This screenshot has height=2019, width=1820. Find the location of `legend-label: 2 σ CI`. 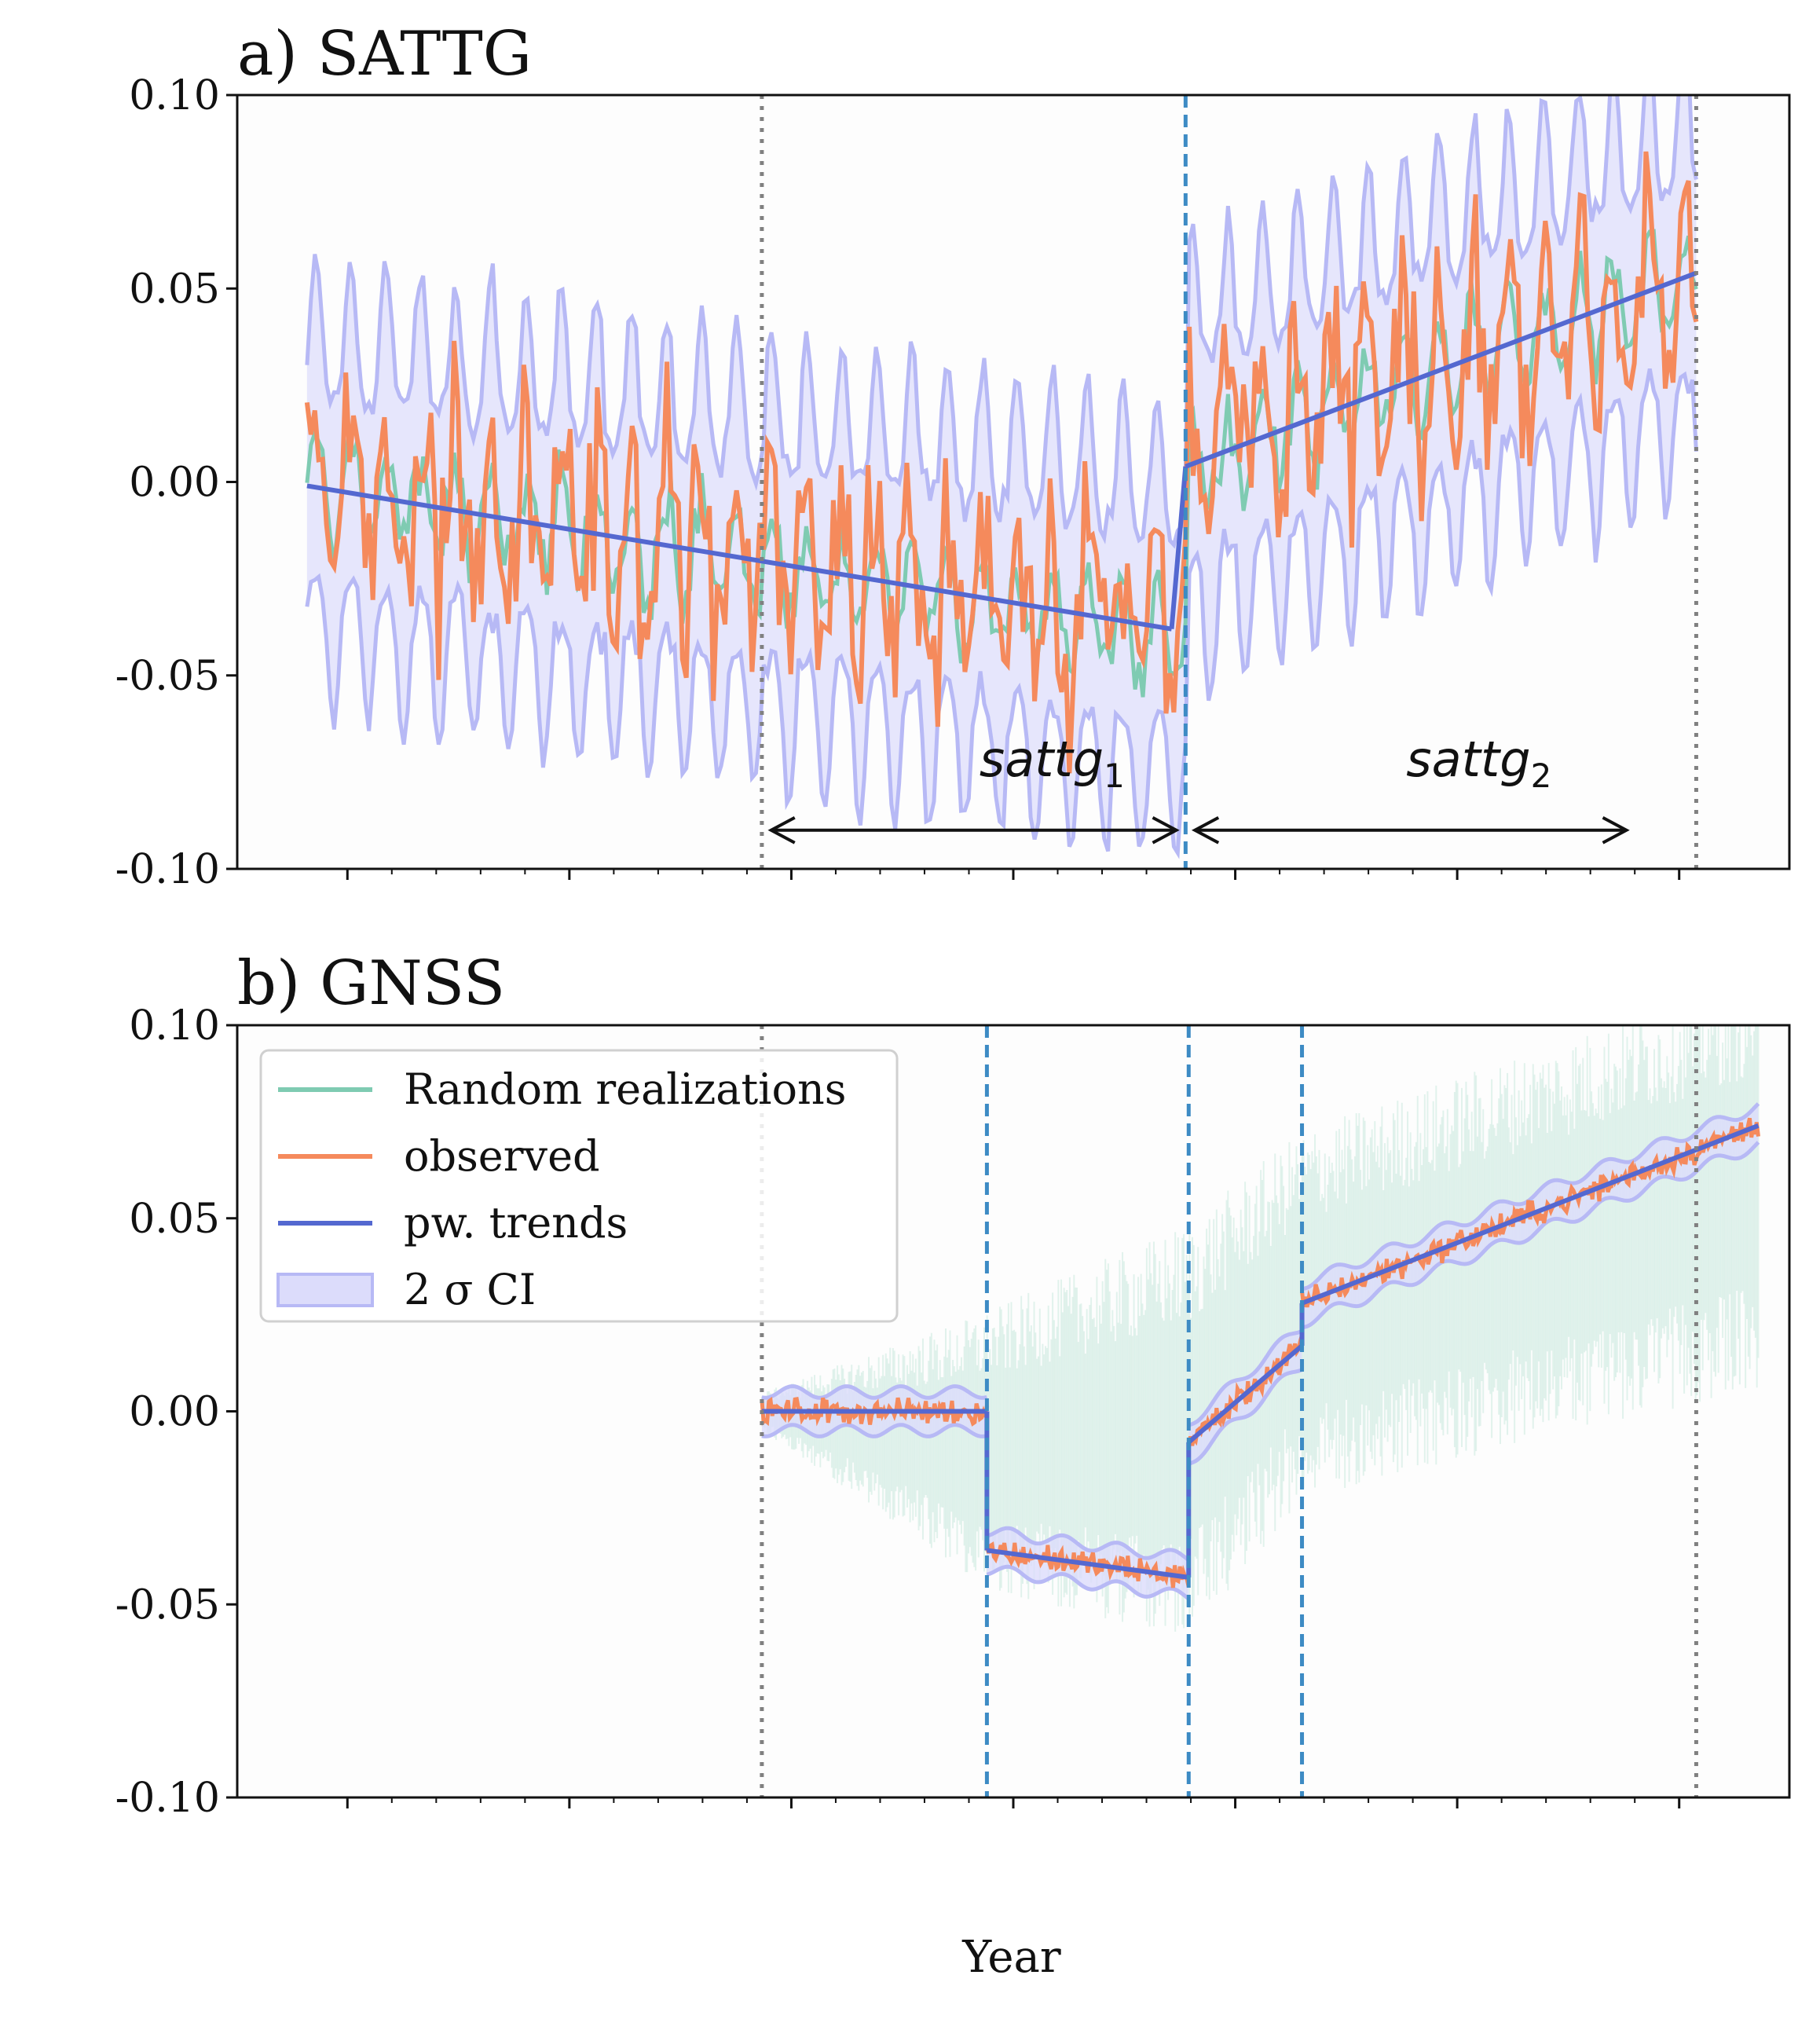

legend-label: 2 σ CI is located at coordinates (470, 1289).